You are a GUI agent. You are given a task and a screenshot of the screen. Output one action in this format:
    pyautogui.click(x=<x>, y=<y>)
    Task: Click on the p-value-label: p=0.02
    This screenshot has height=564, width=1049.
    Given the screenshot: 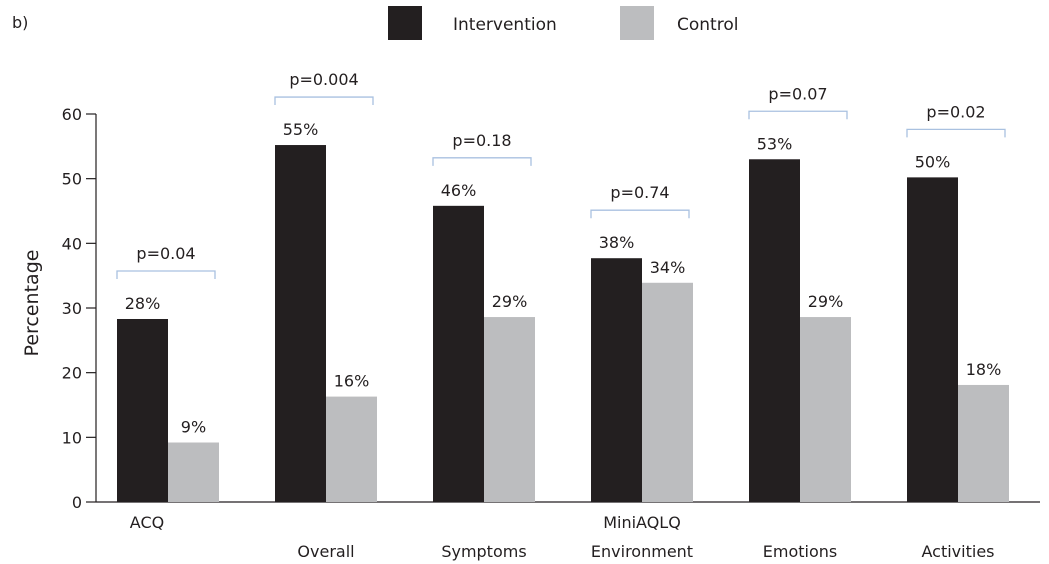 What is the action you would take?
    pyautogui.click(x=955, y=111)
    